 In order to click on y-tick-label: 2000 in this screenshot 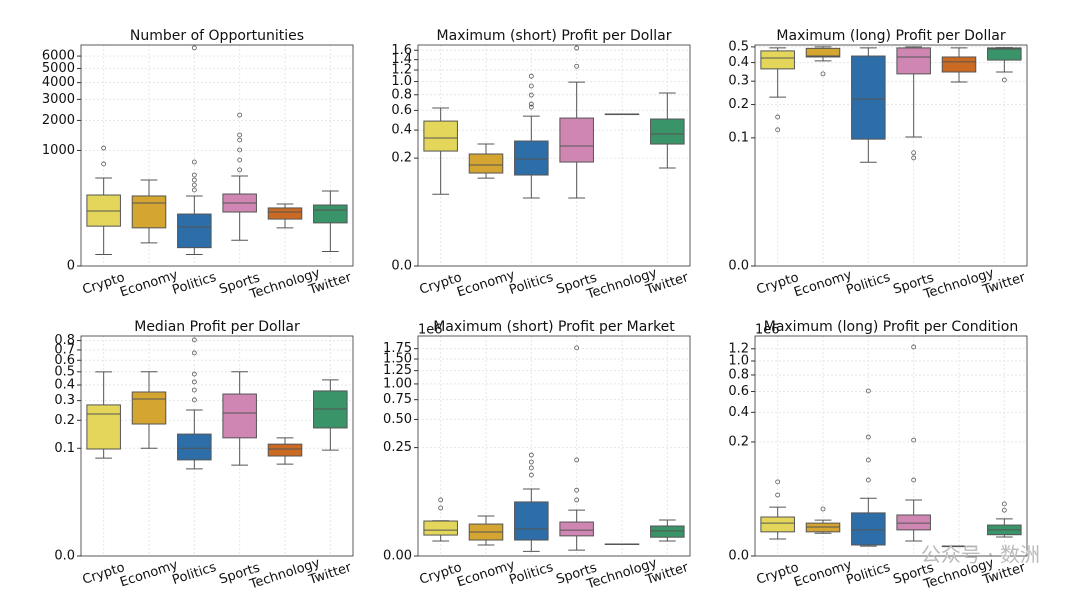, I will do `click(58, 120)`.